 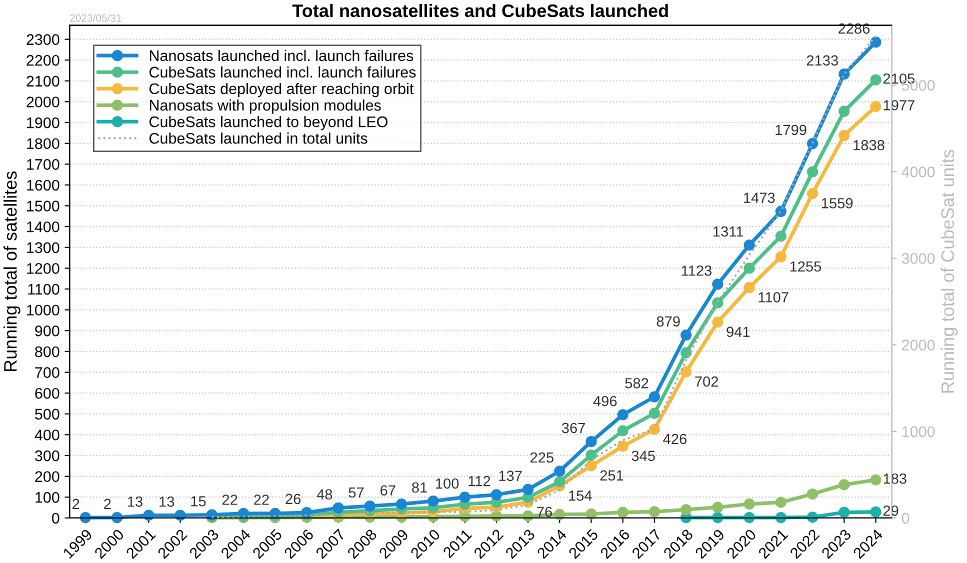 What do you see at coordinates (43, 248) in the screenshot?
I see `y-tick-label: 1300` at bounding box center [43, 248].